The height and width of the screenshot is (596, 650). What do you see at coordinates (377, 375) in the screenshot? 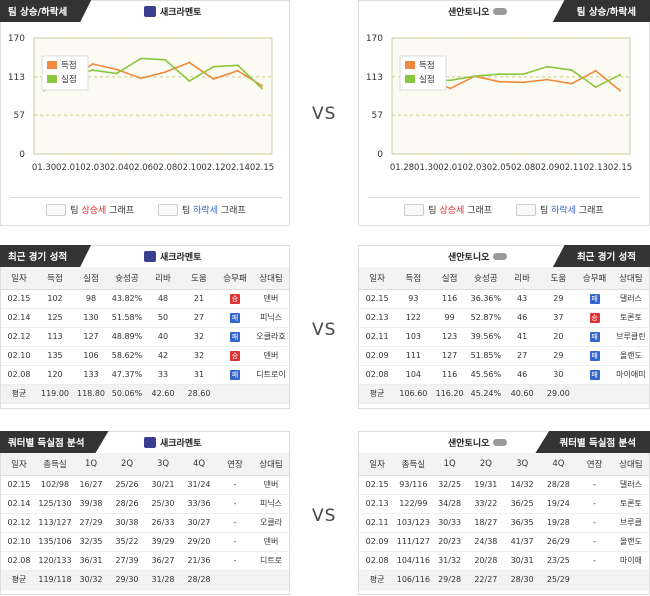
I see `table-cell: 02.08` at bounding box center [377, 375].